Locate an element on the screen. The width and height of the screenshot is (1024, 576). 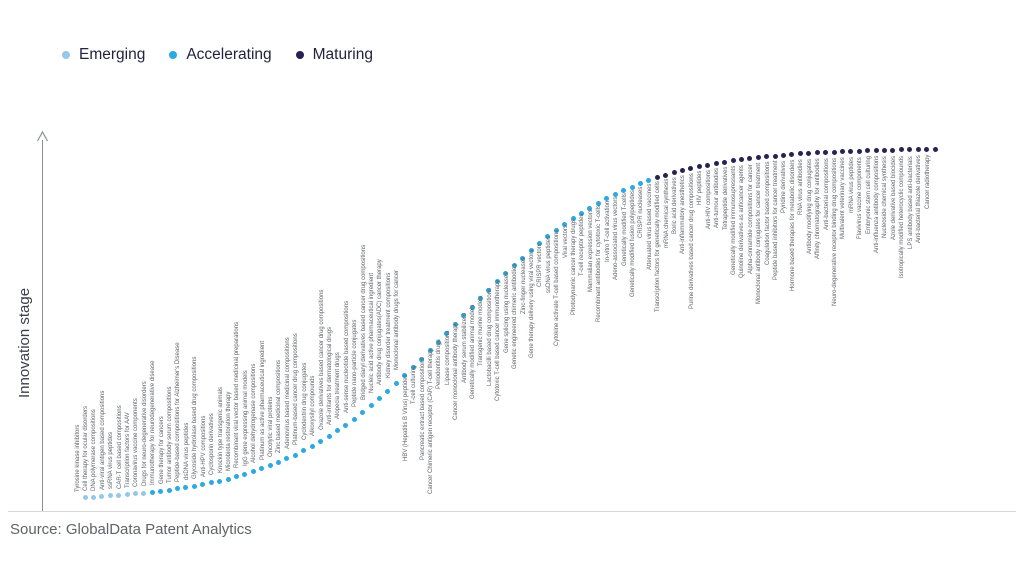
data-point-label: Adeno-associated virus vectors is located at coordinates (616, 238).